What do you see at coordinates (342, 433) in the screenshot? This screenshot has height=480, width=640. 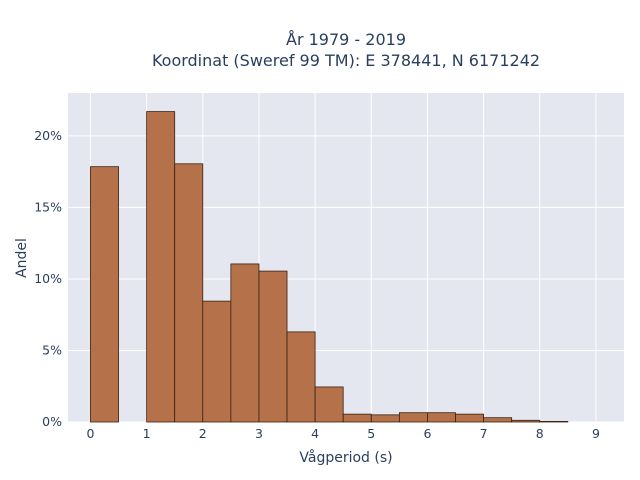 I see `x-tick-labels: 0 1 2 3 4 5 6 7 8 9` at bounding box center [342, 433].